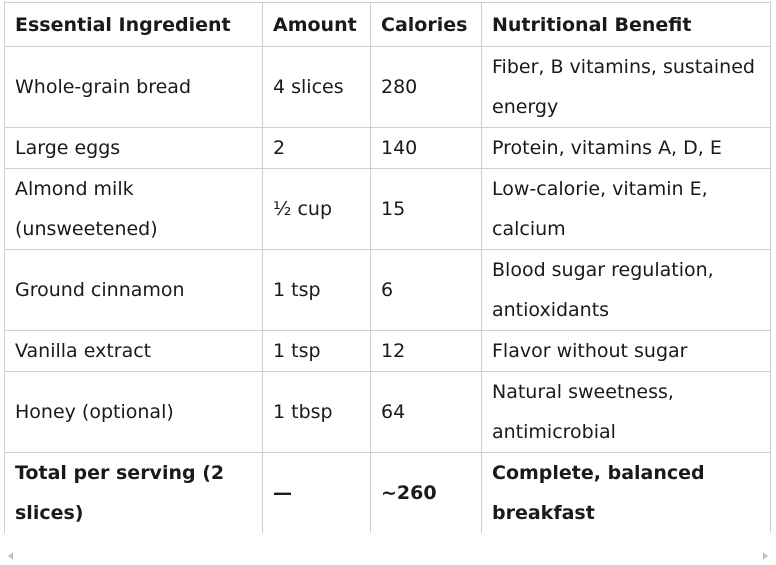 This screenshot has height=565, width=776. Describe the element at coordinates (426, 148) in the screenshot. I see `cell-calories: 140` at that location.